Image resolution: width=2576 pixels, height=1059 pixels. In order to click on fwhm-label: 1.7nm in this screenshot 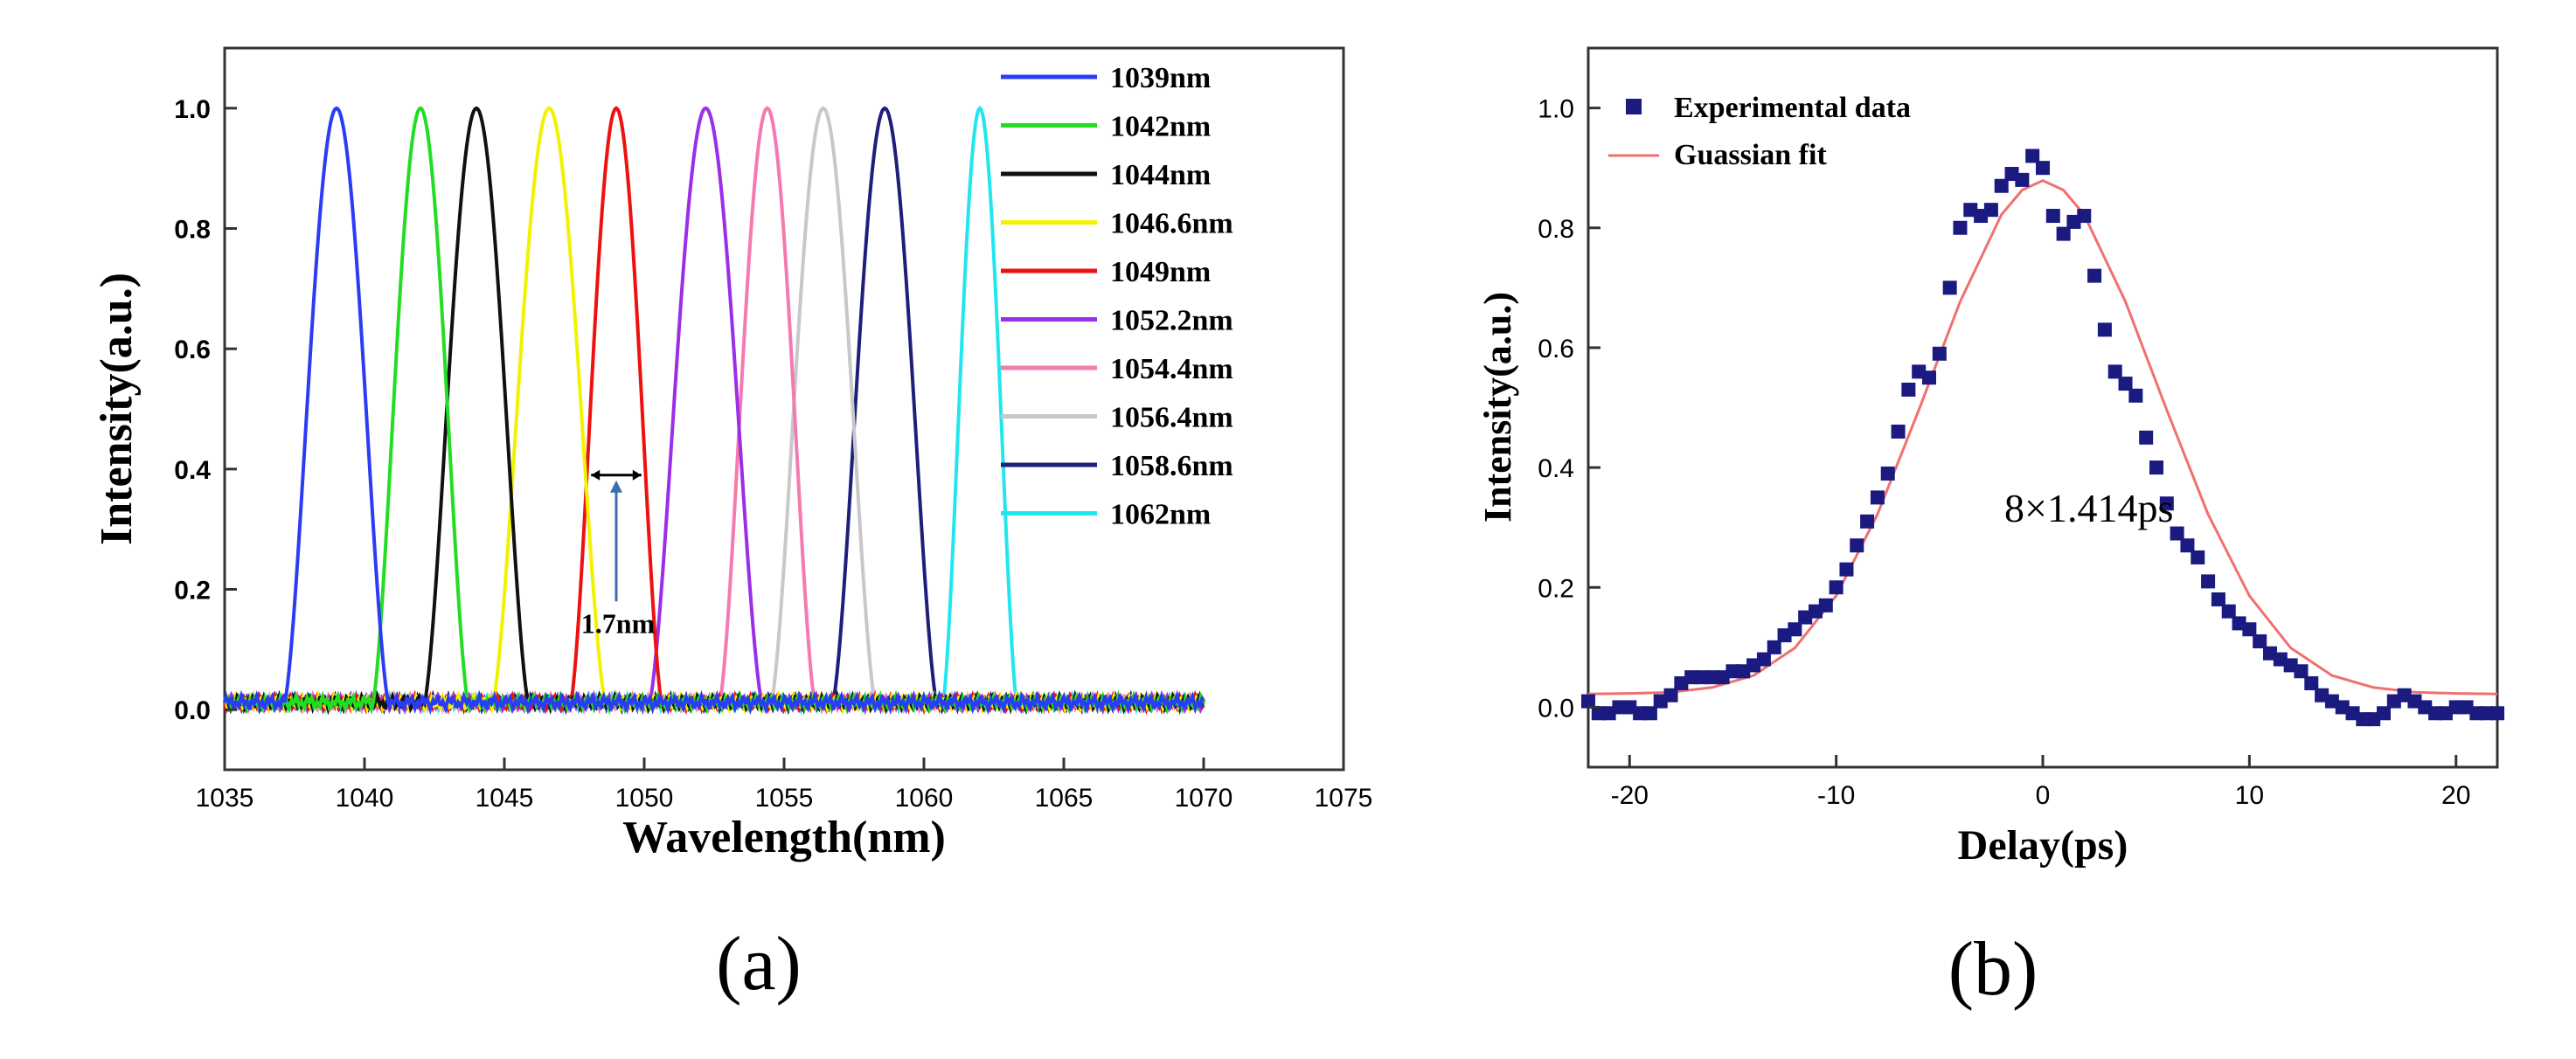, I will do `click(618, 623)`.